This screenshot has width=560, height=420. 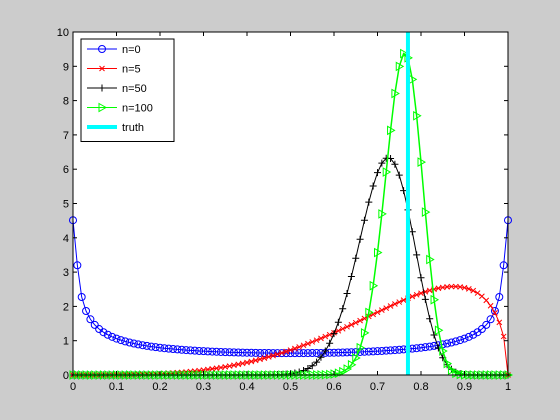 What do you see at coordinates (66, 273) in the screenshot?
I see `y-tick-label-3: 3` at bounding box center [66, 273].